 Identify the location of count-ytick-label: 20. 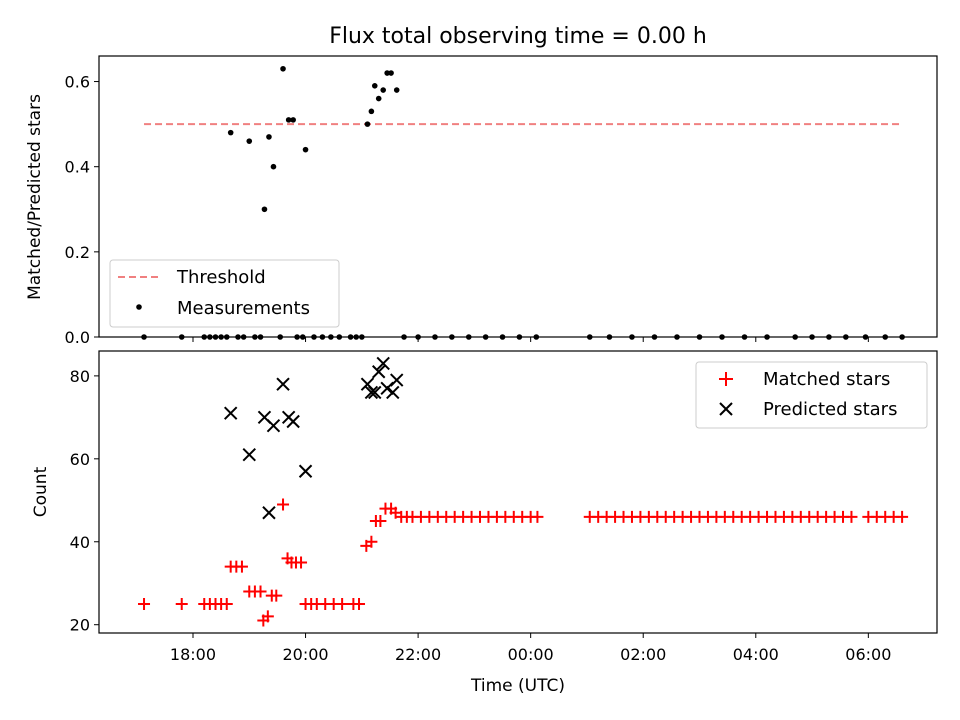
(80, 625).